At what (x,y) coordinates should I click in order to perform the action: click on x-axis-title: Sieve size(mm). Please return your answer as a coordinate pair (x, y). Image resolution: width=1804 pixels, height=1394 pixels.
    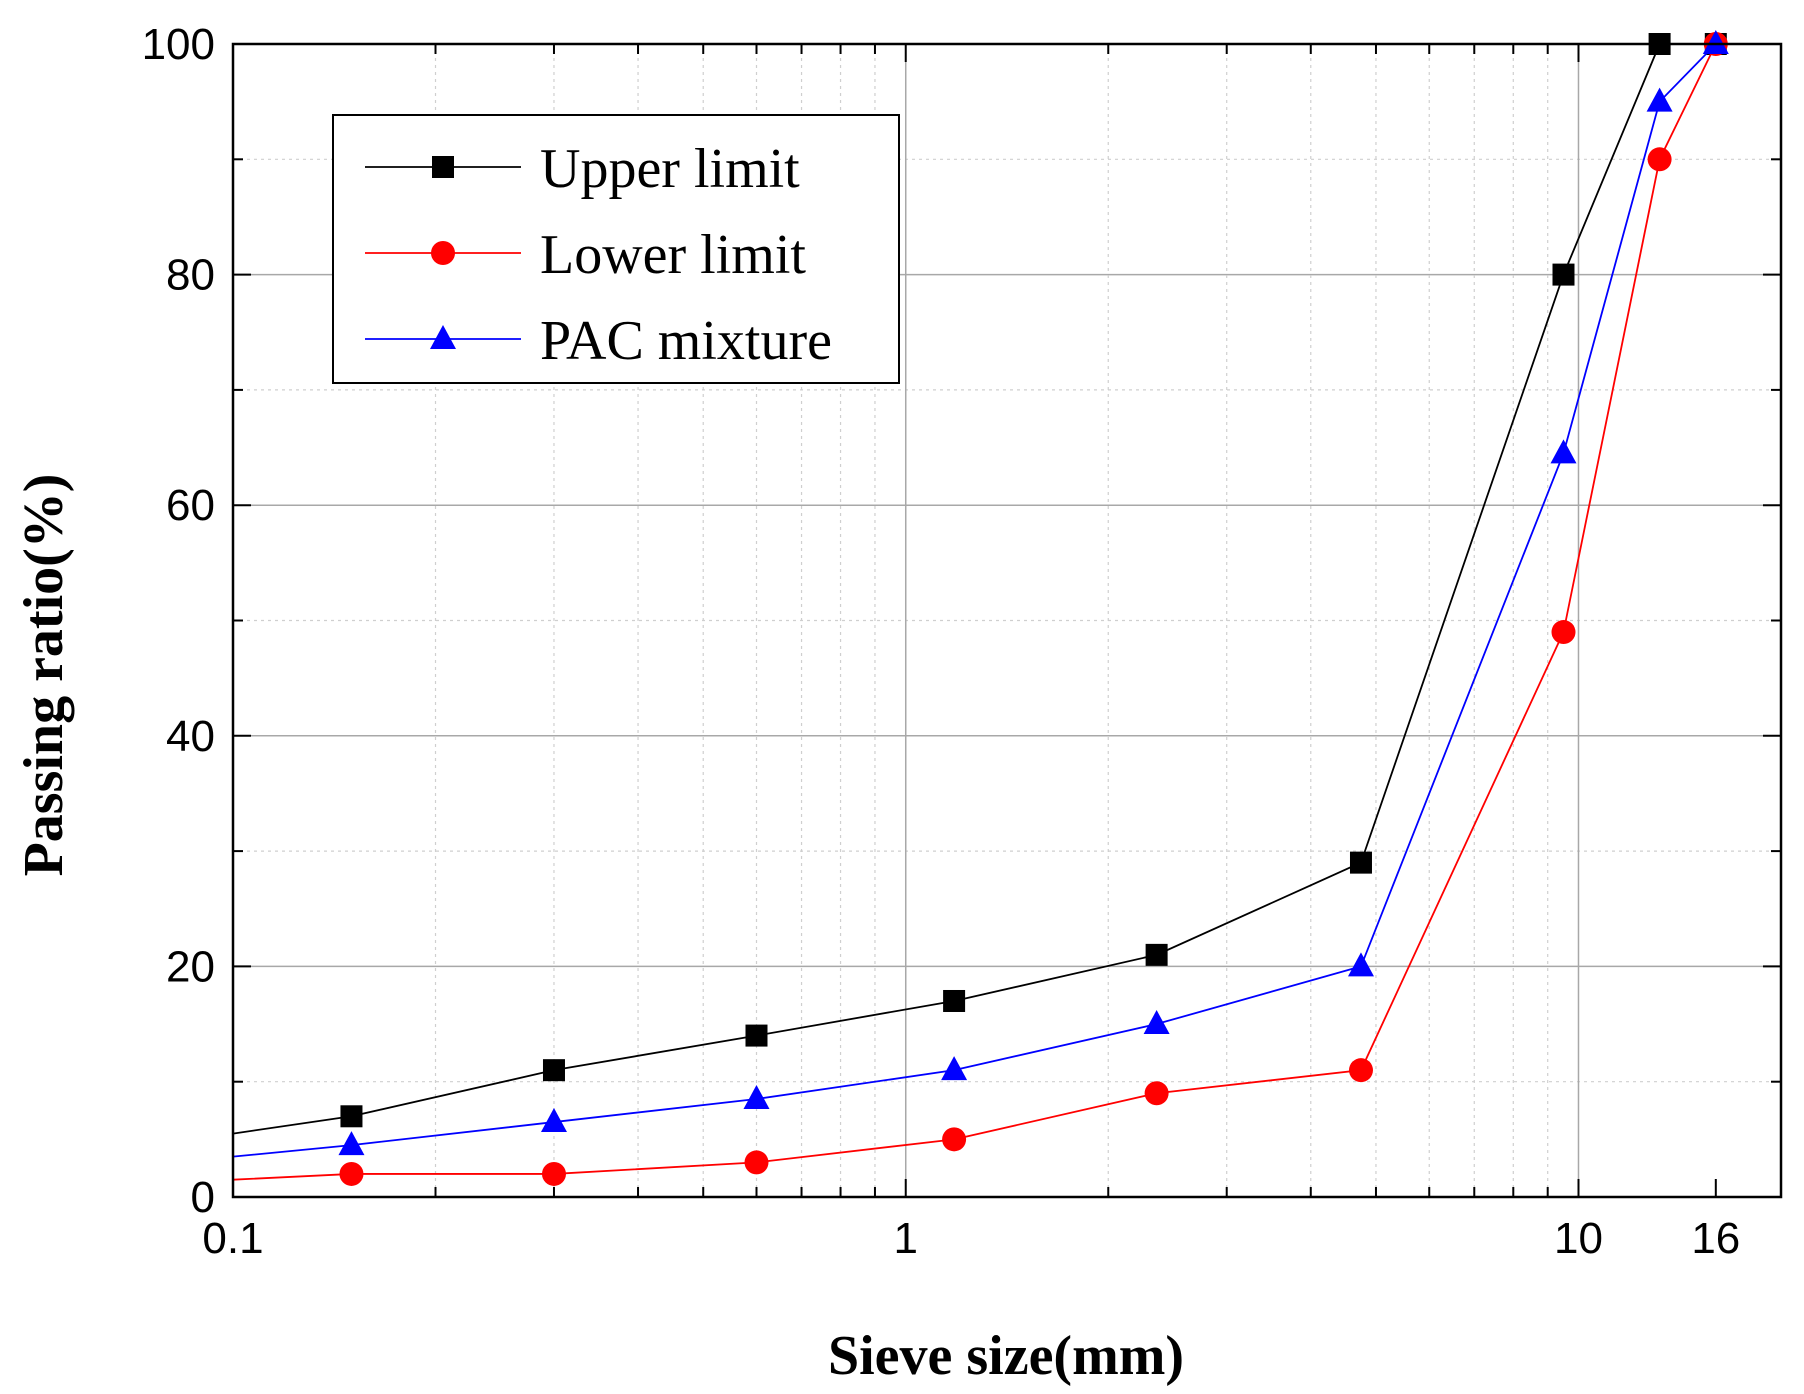
    Looking at the image, I should click on (1006, 1356).